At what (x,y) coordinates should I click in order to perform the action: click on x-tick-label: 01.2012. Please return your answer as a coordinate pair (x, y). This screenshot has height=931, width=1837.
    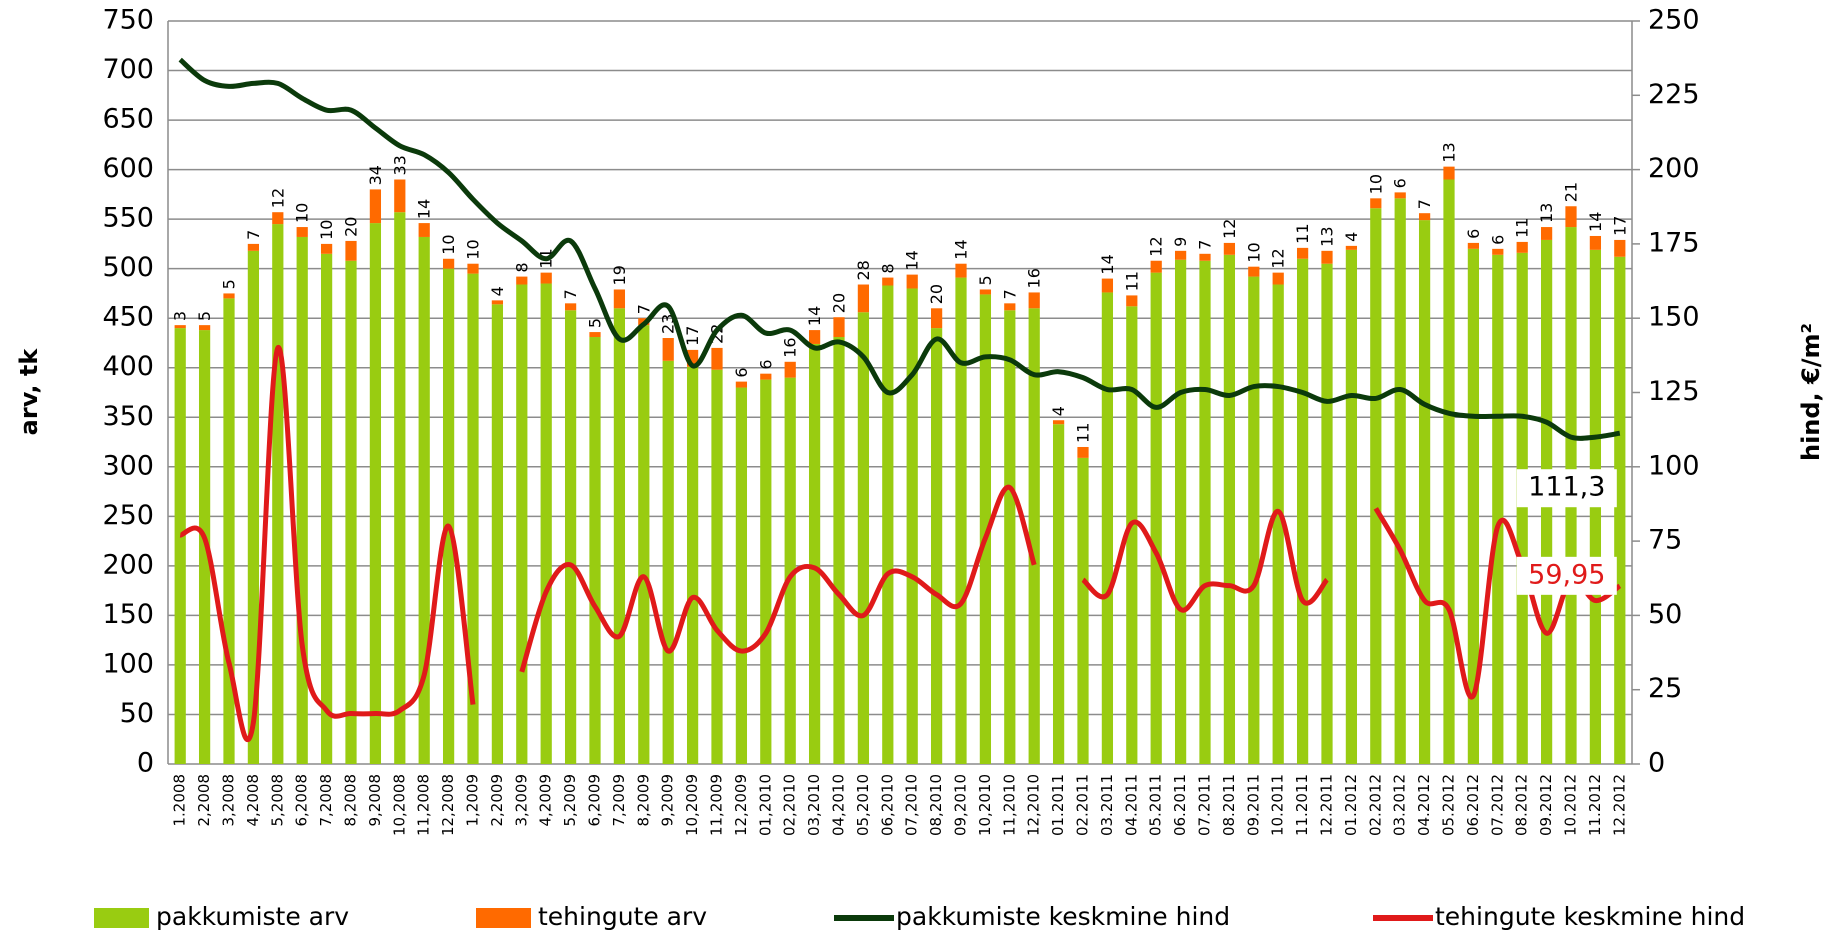
    Looking at the image, I should click on (1351, 805).